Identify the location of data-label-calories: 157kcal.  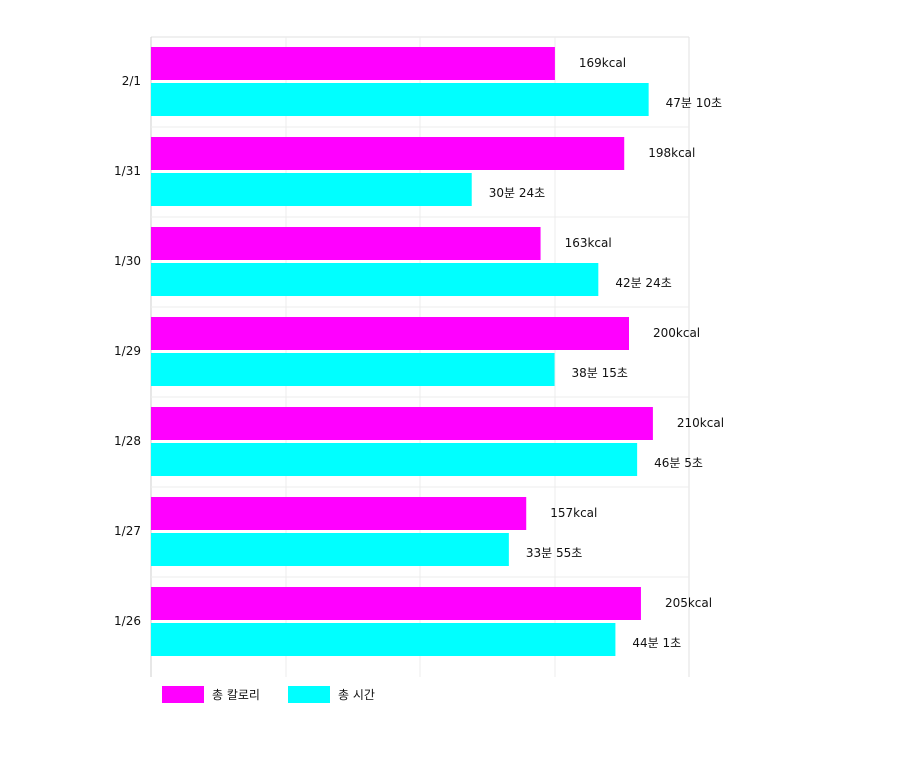
(573, 513).